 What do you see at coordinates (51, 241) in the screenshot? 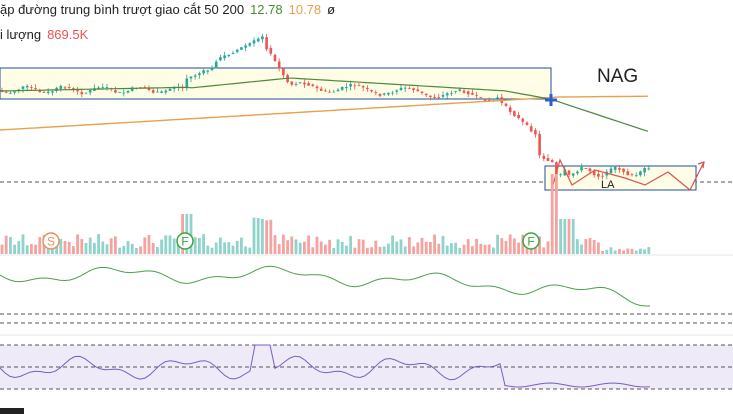
I see `event-marker-s: S` at bounding box center [51, 241].